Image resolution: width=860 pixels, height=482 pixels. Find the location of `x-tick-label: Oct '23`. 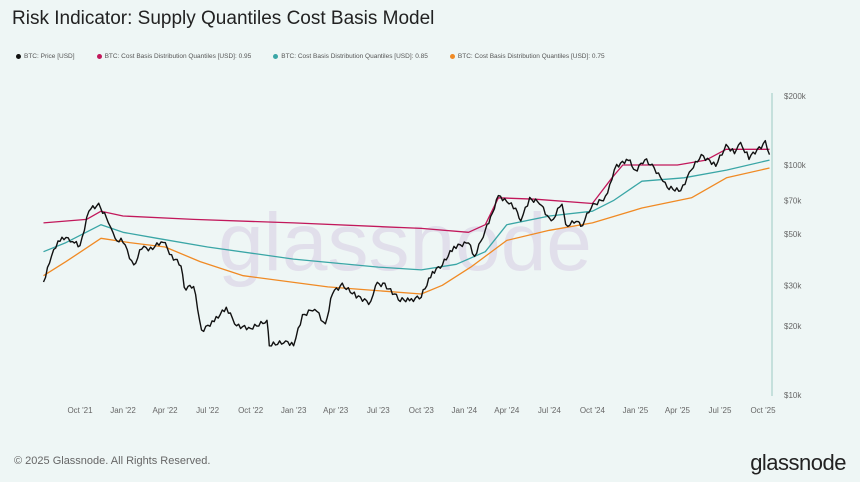

x-tick-label: Oct '23 is located at coordinates (422, 410).